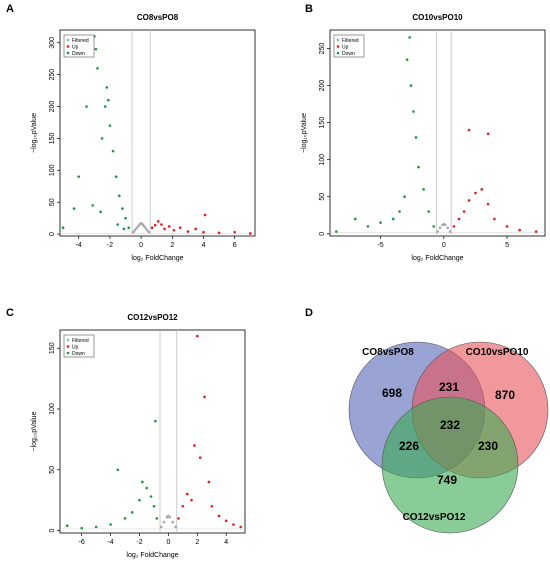  I want to click on x-tick-label-b-1: 0, so click(444, 245).